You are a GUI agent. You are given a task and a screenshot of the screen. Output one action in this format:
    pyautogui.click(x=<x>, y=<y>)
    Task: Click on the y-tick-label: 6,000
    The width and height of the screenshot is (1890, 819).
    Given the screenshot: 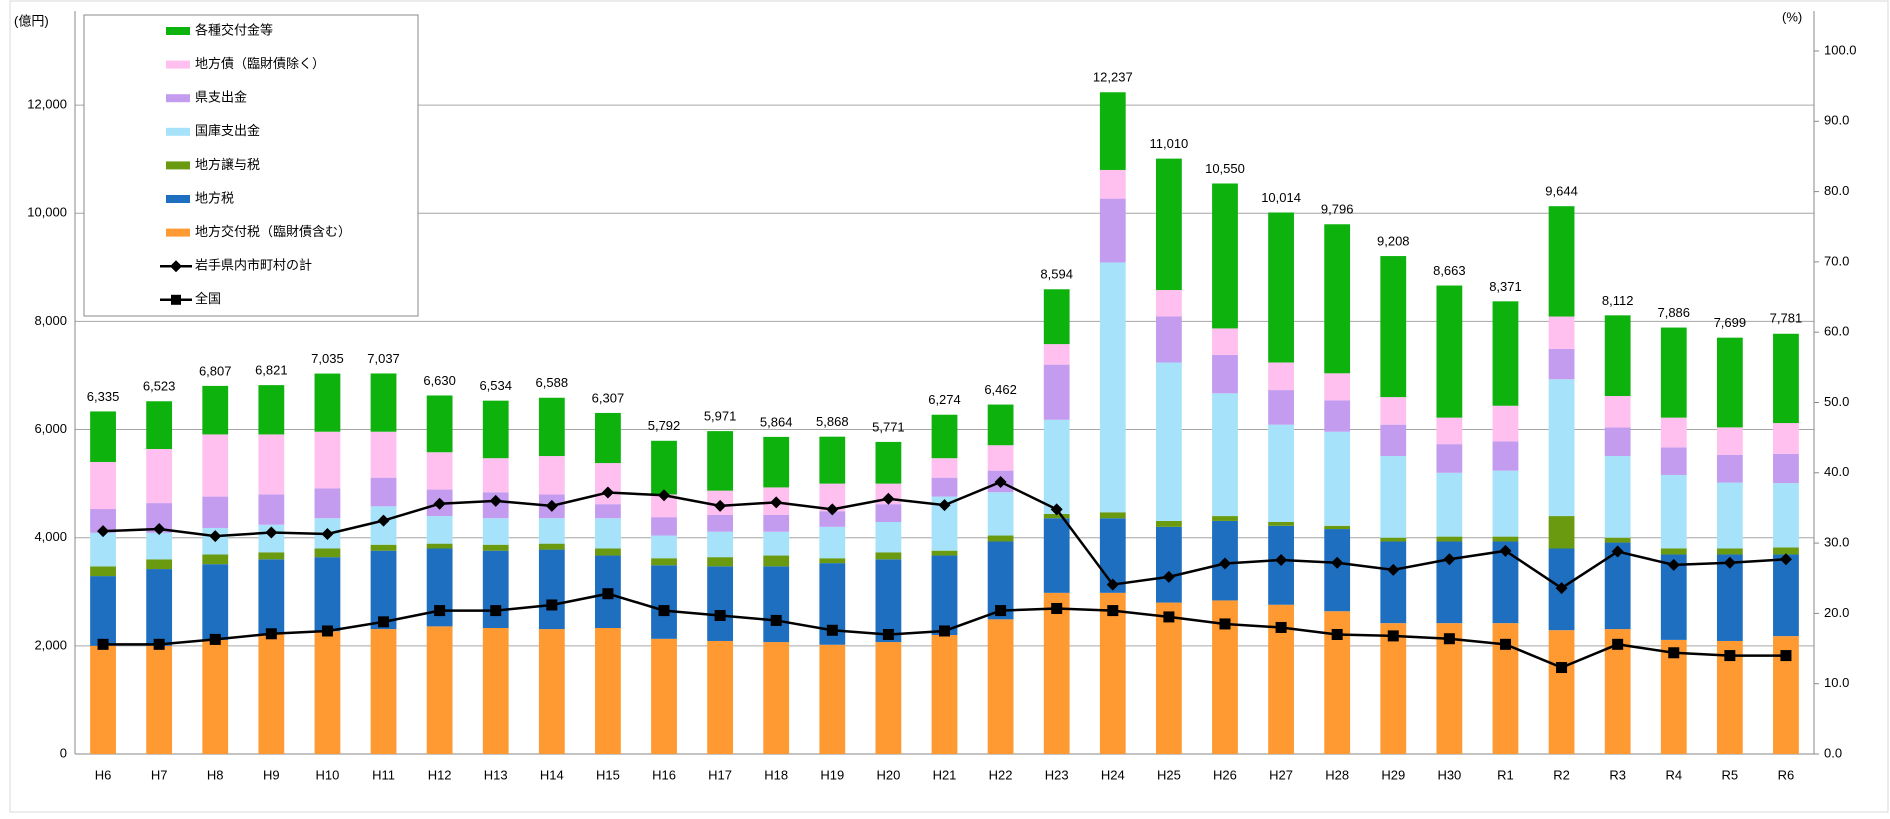 What is the action you would take?
    pyautogui.click(x=50, y=428)
    